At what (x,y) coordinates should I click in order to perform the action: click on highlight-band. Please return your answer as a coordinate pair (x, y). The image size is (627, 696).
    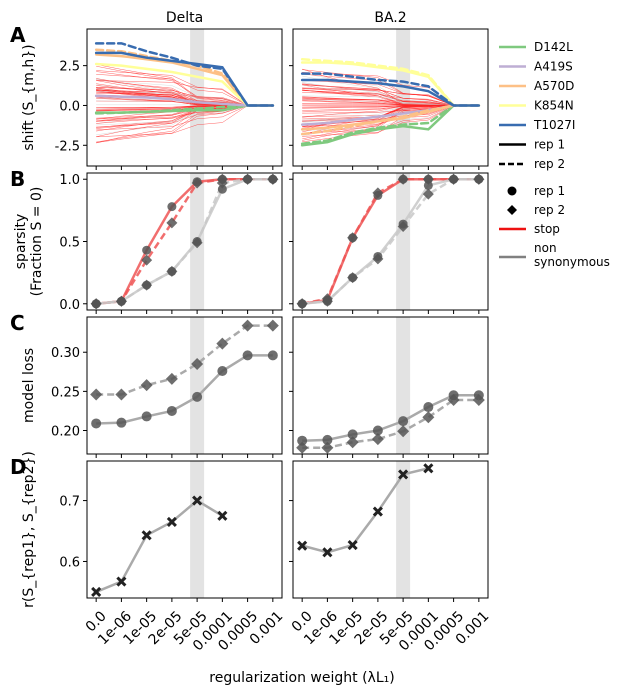
    Looking at the image, I should click on (403, 529).